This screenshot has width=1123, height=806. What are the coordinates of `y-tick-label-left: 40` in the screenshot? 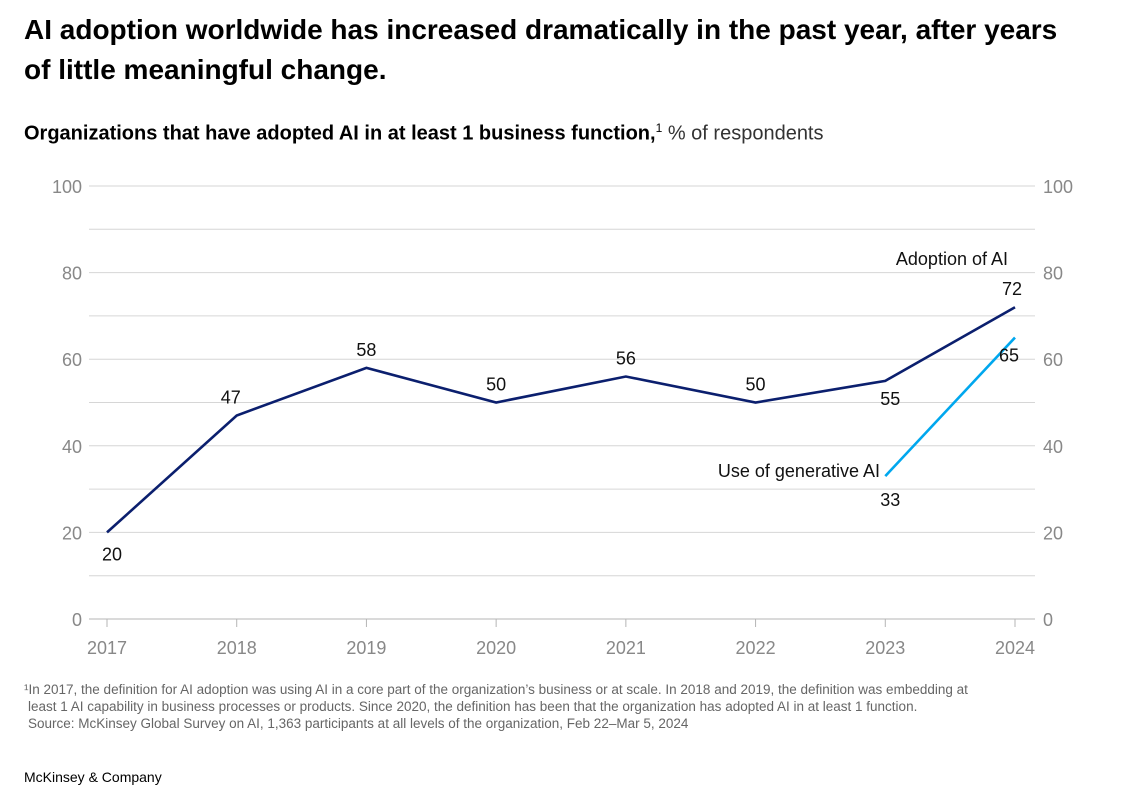 It's located at (72, 447).